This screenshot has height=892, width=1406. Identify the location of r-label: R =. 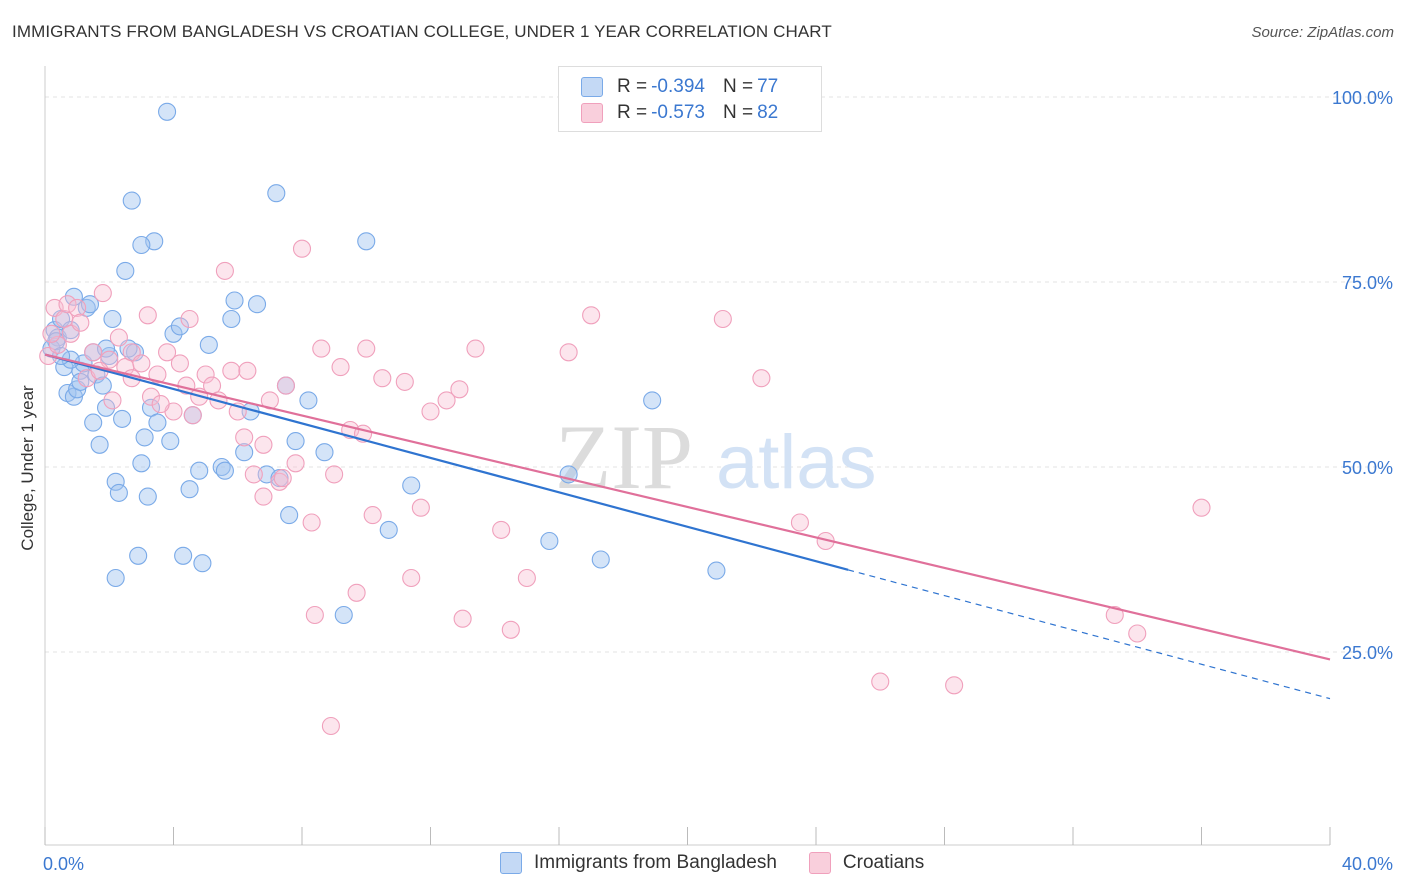
(632, 112).